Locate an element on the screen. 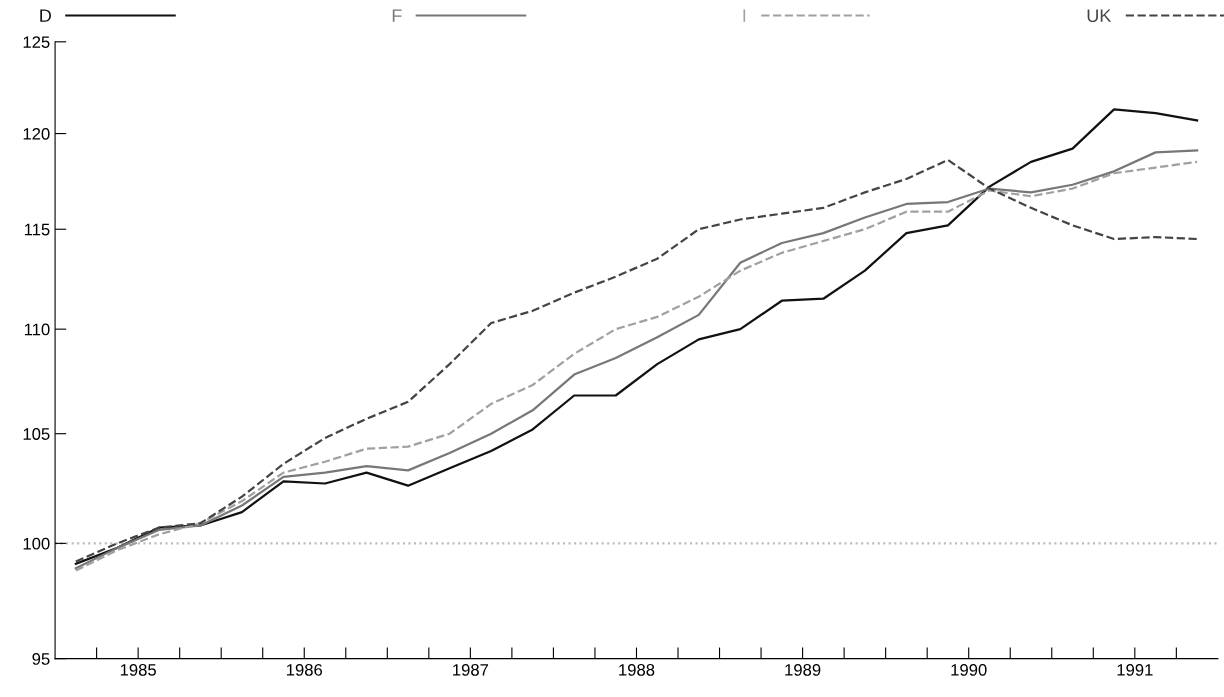 The height and width of the screenshot is (697, 1224). text: UK is located at coordinates (1099, 15).